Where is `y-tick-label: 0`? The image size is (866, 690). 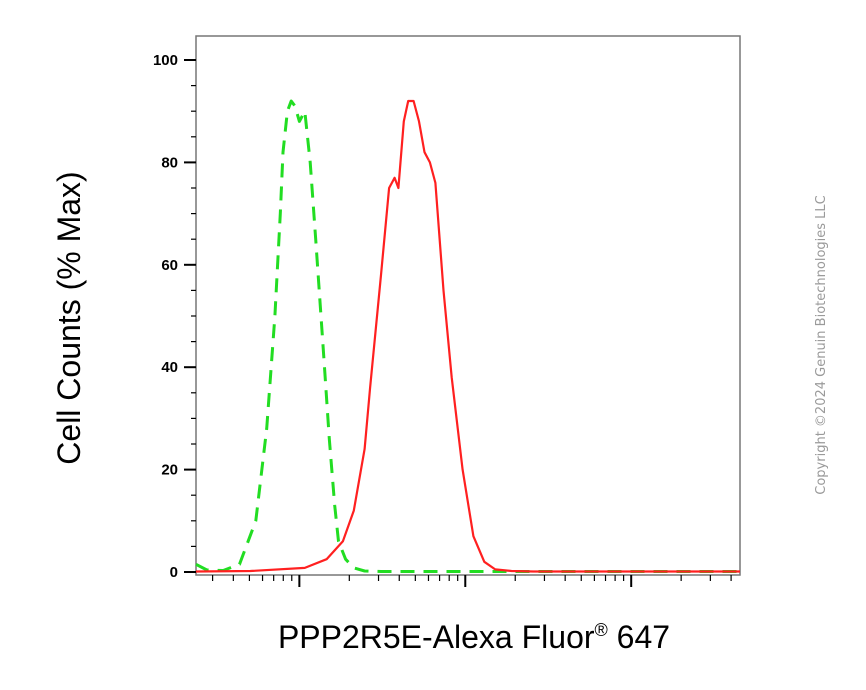 y-tick-label: 0 is located at coordinates (174, 572).